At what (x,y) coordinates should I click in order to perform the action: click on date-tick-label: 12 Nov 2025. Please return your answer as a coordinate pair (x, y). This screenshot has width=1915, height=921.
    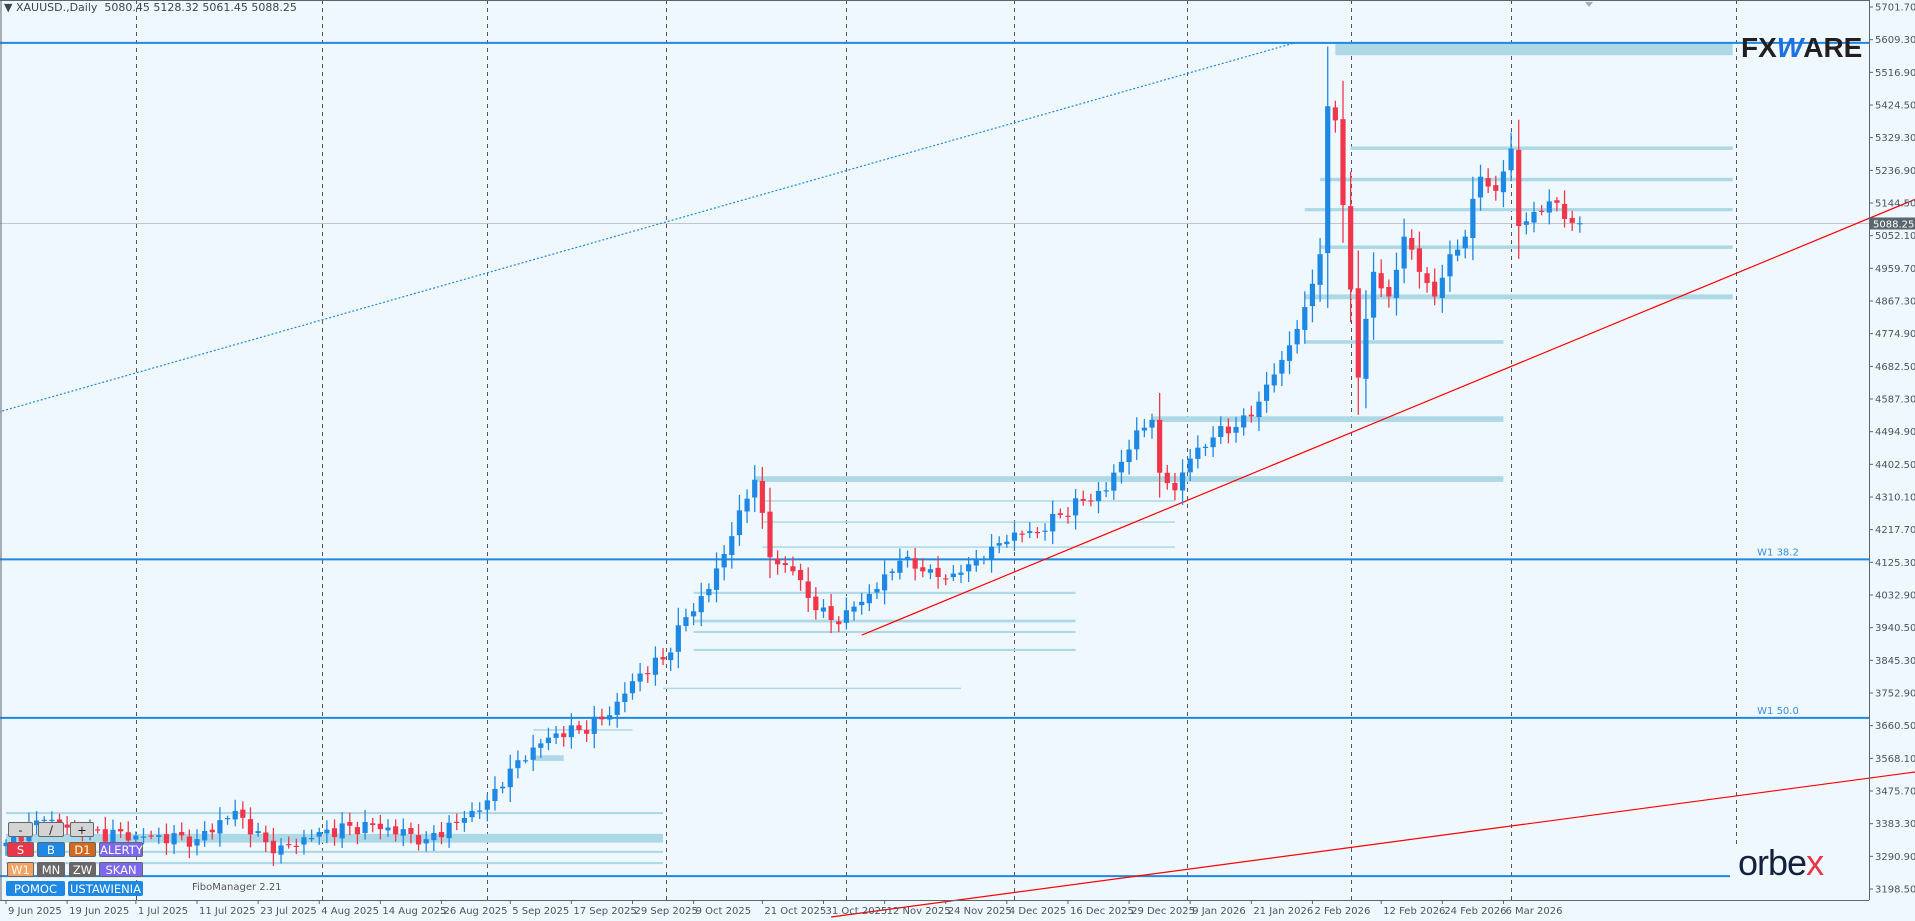
    Looking at the image, I should click on (919, 911).